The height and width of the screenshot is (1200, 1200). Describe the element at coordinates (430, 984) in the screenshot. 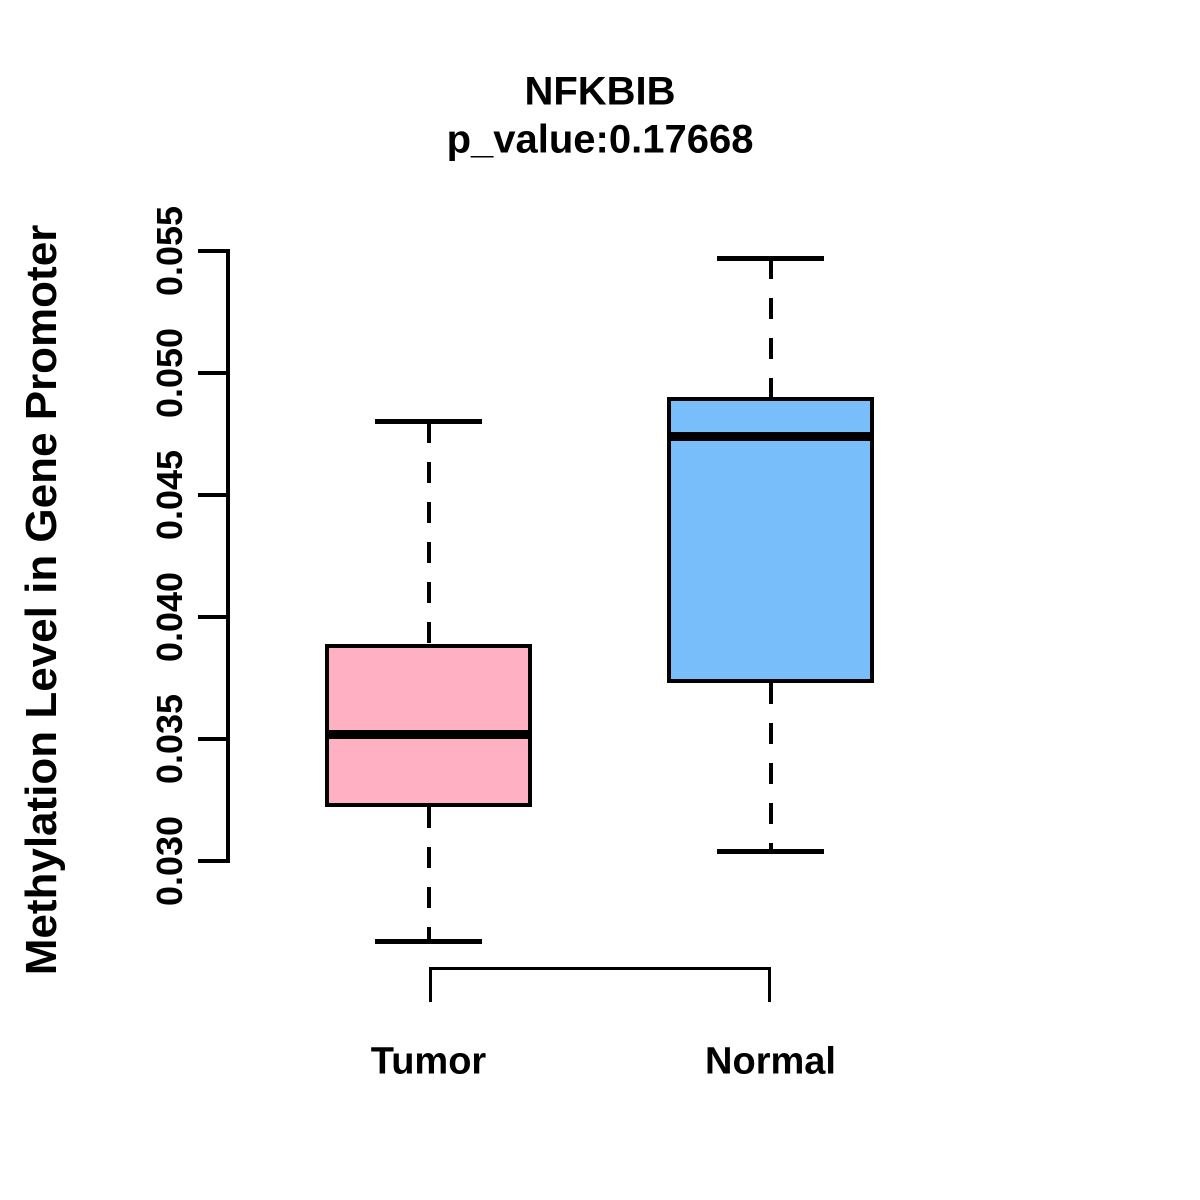

I see `x-axis-tick-tumor` at that location.